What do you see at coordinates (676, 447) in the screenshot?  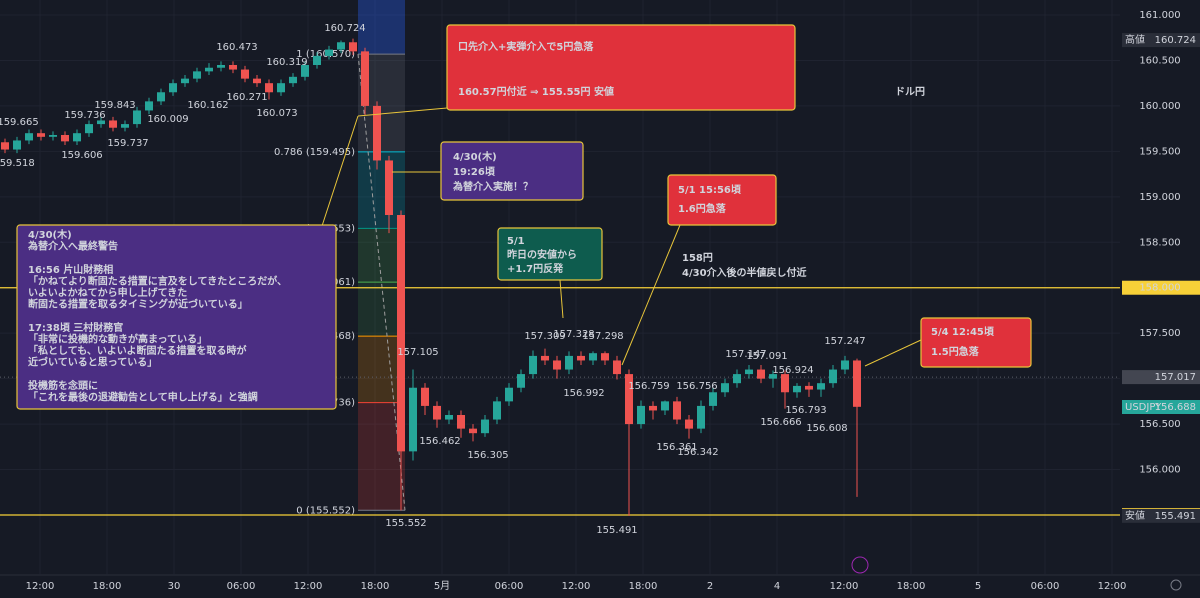 I see `price-label: 156.361` at bounding box center [676, 447].